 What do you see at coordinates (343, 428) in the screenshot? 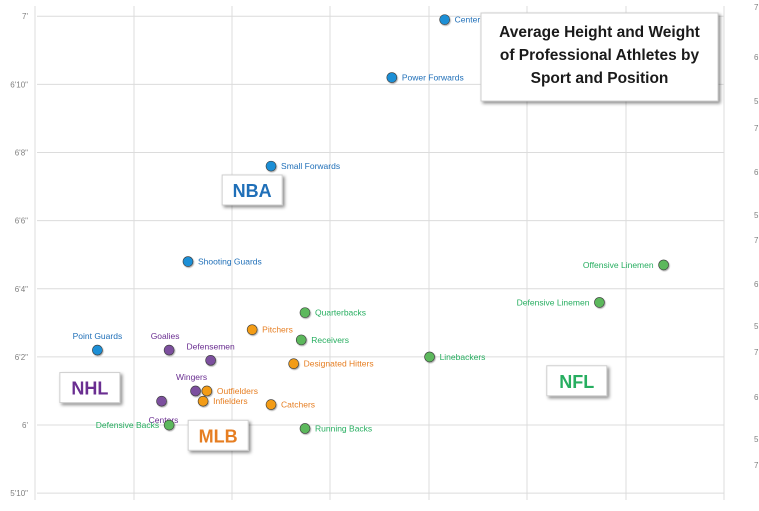
I see `point-label: Running Backs` at bounding box center [343, 428].